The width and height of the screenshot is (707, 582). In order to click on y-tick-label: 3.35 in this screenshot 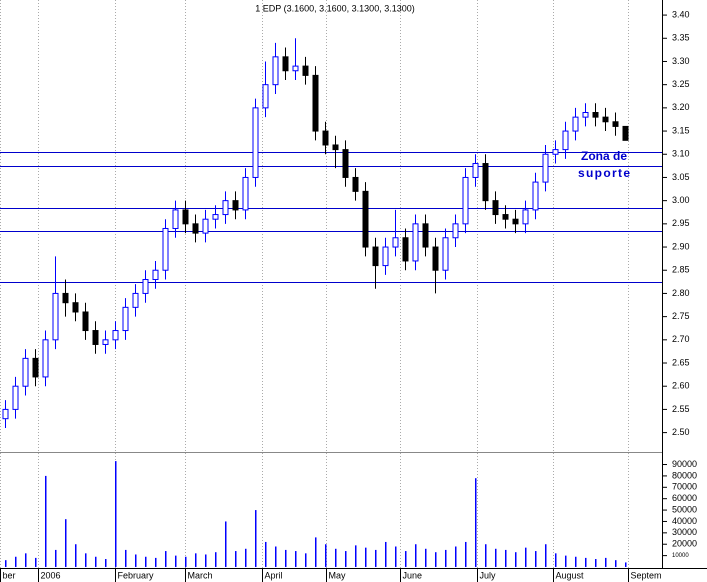, I will do `click(681, 38)`.